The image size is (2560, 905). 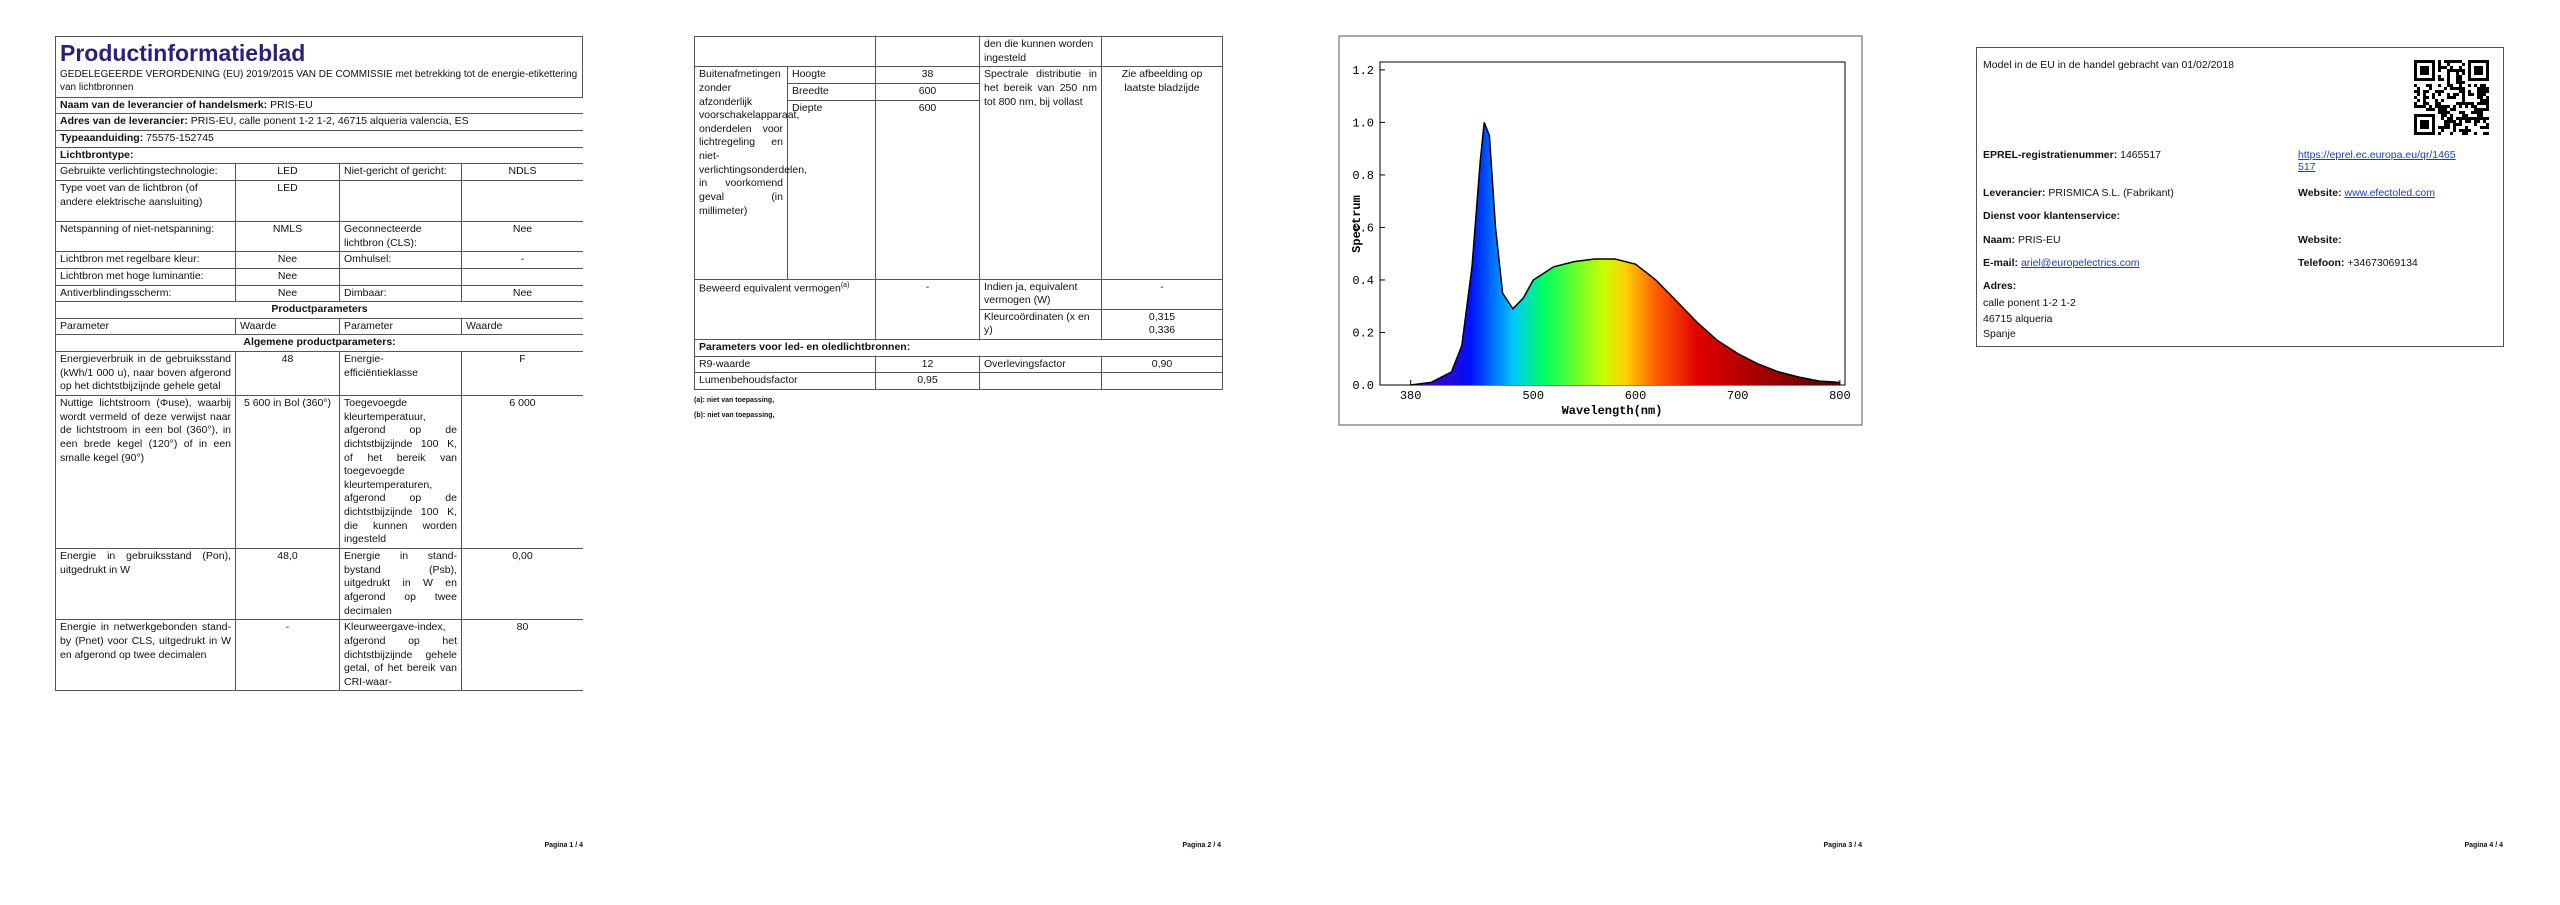 I want to click on table-cell: Kleurcoördinaten (x en y), so click(x=1040, y=324).